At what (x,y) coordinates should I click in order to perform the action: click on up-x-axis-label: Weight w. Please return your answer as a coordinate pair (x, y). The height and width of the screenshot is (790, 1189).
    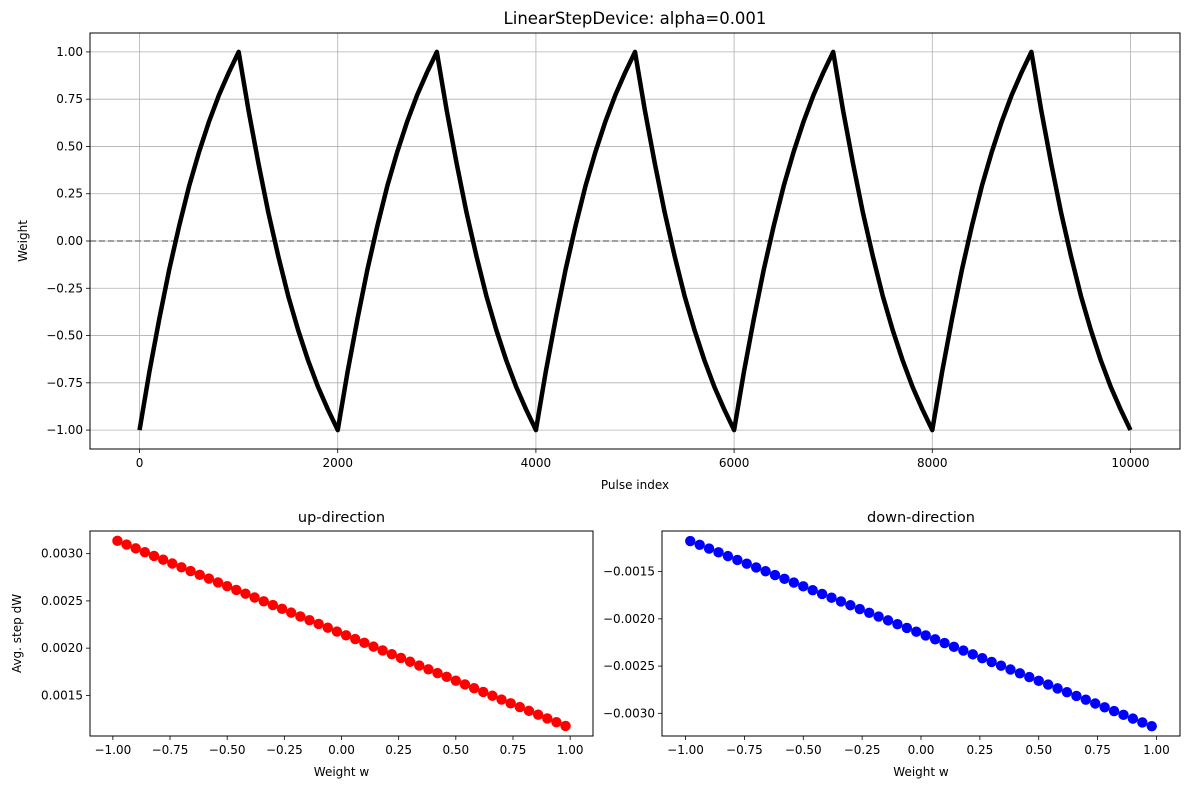
    Looking at the image, I should click on (342, 772).